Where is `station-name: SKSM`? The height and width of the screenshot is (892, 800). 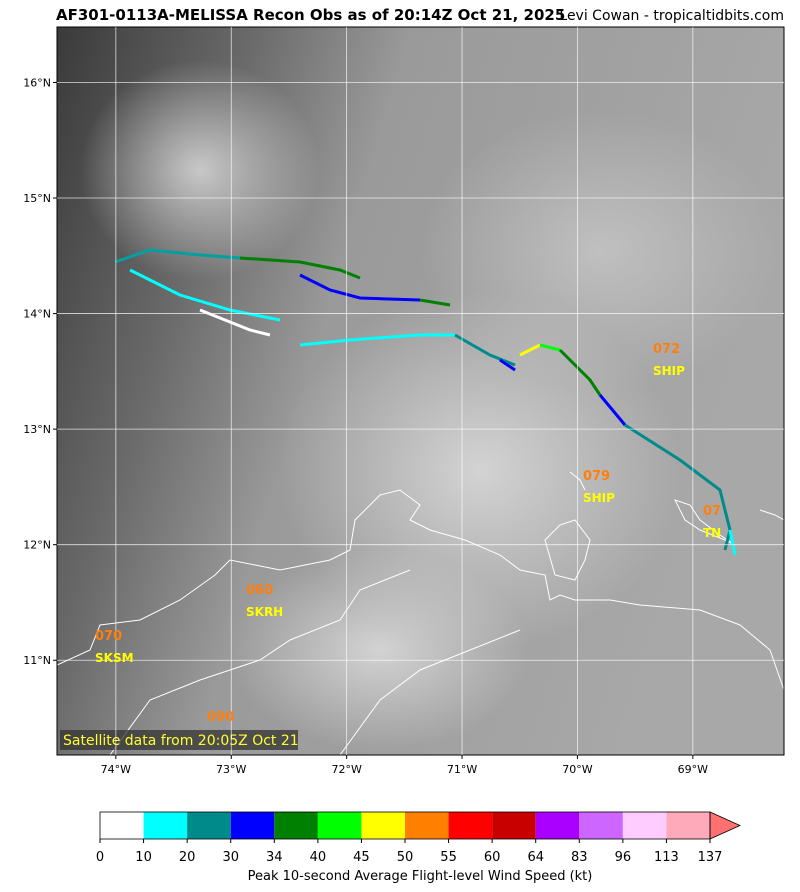
station-name: SKSM is located at coordinates (114, 658).